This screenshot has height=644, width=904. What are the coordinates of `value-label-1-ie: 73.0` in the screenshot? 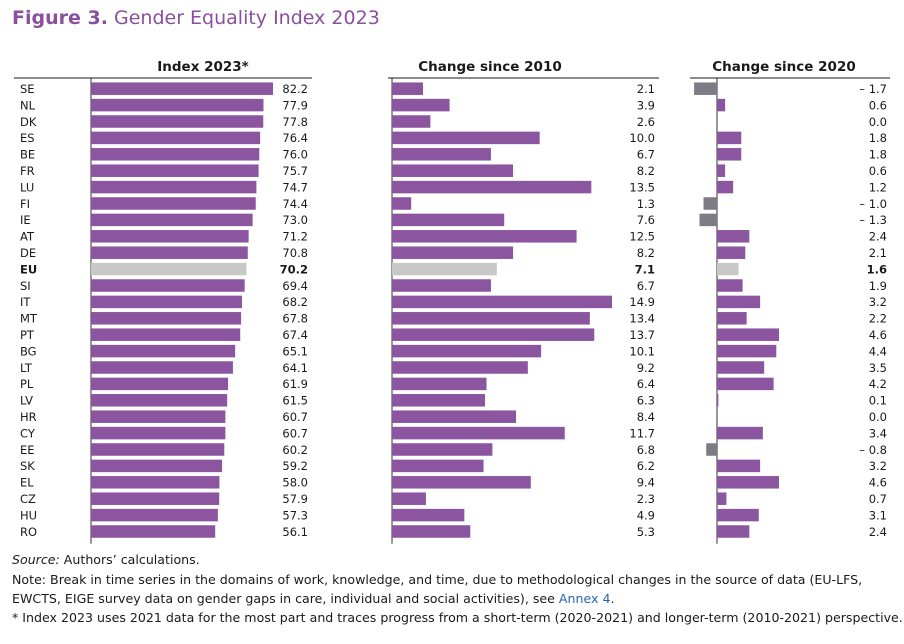 It's located at (295, 220).